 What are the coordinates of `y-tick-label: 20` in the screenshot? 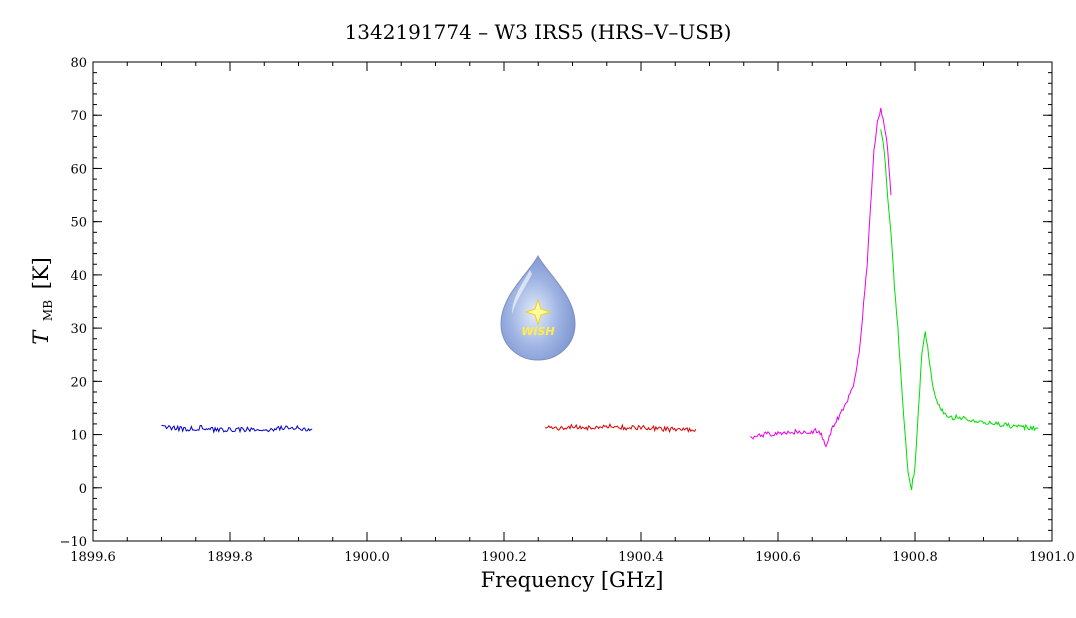 It's located at (78, 382).